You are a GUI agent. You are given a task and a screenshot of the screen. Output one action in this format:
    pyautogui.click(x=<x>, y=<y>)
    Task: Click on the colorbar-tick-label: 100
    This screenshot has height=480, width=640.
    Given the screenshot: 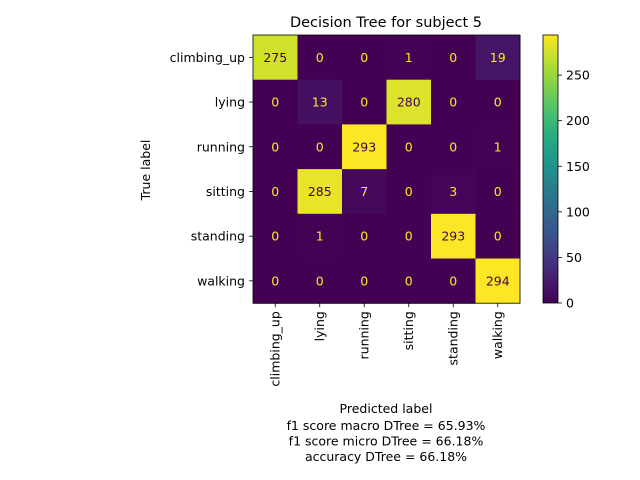 What is the action you would take?
    pyautogui.click(x=578, y=211)
    